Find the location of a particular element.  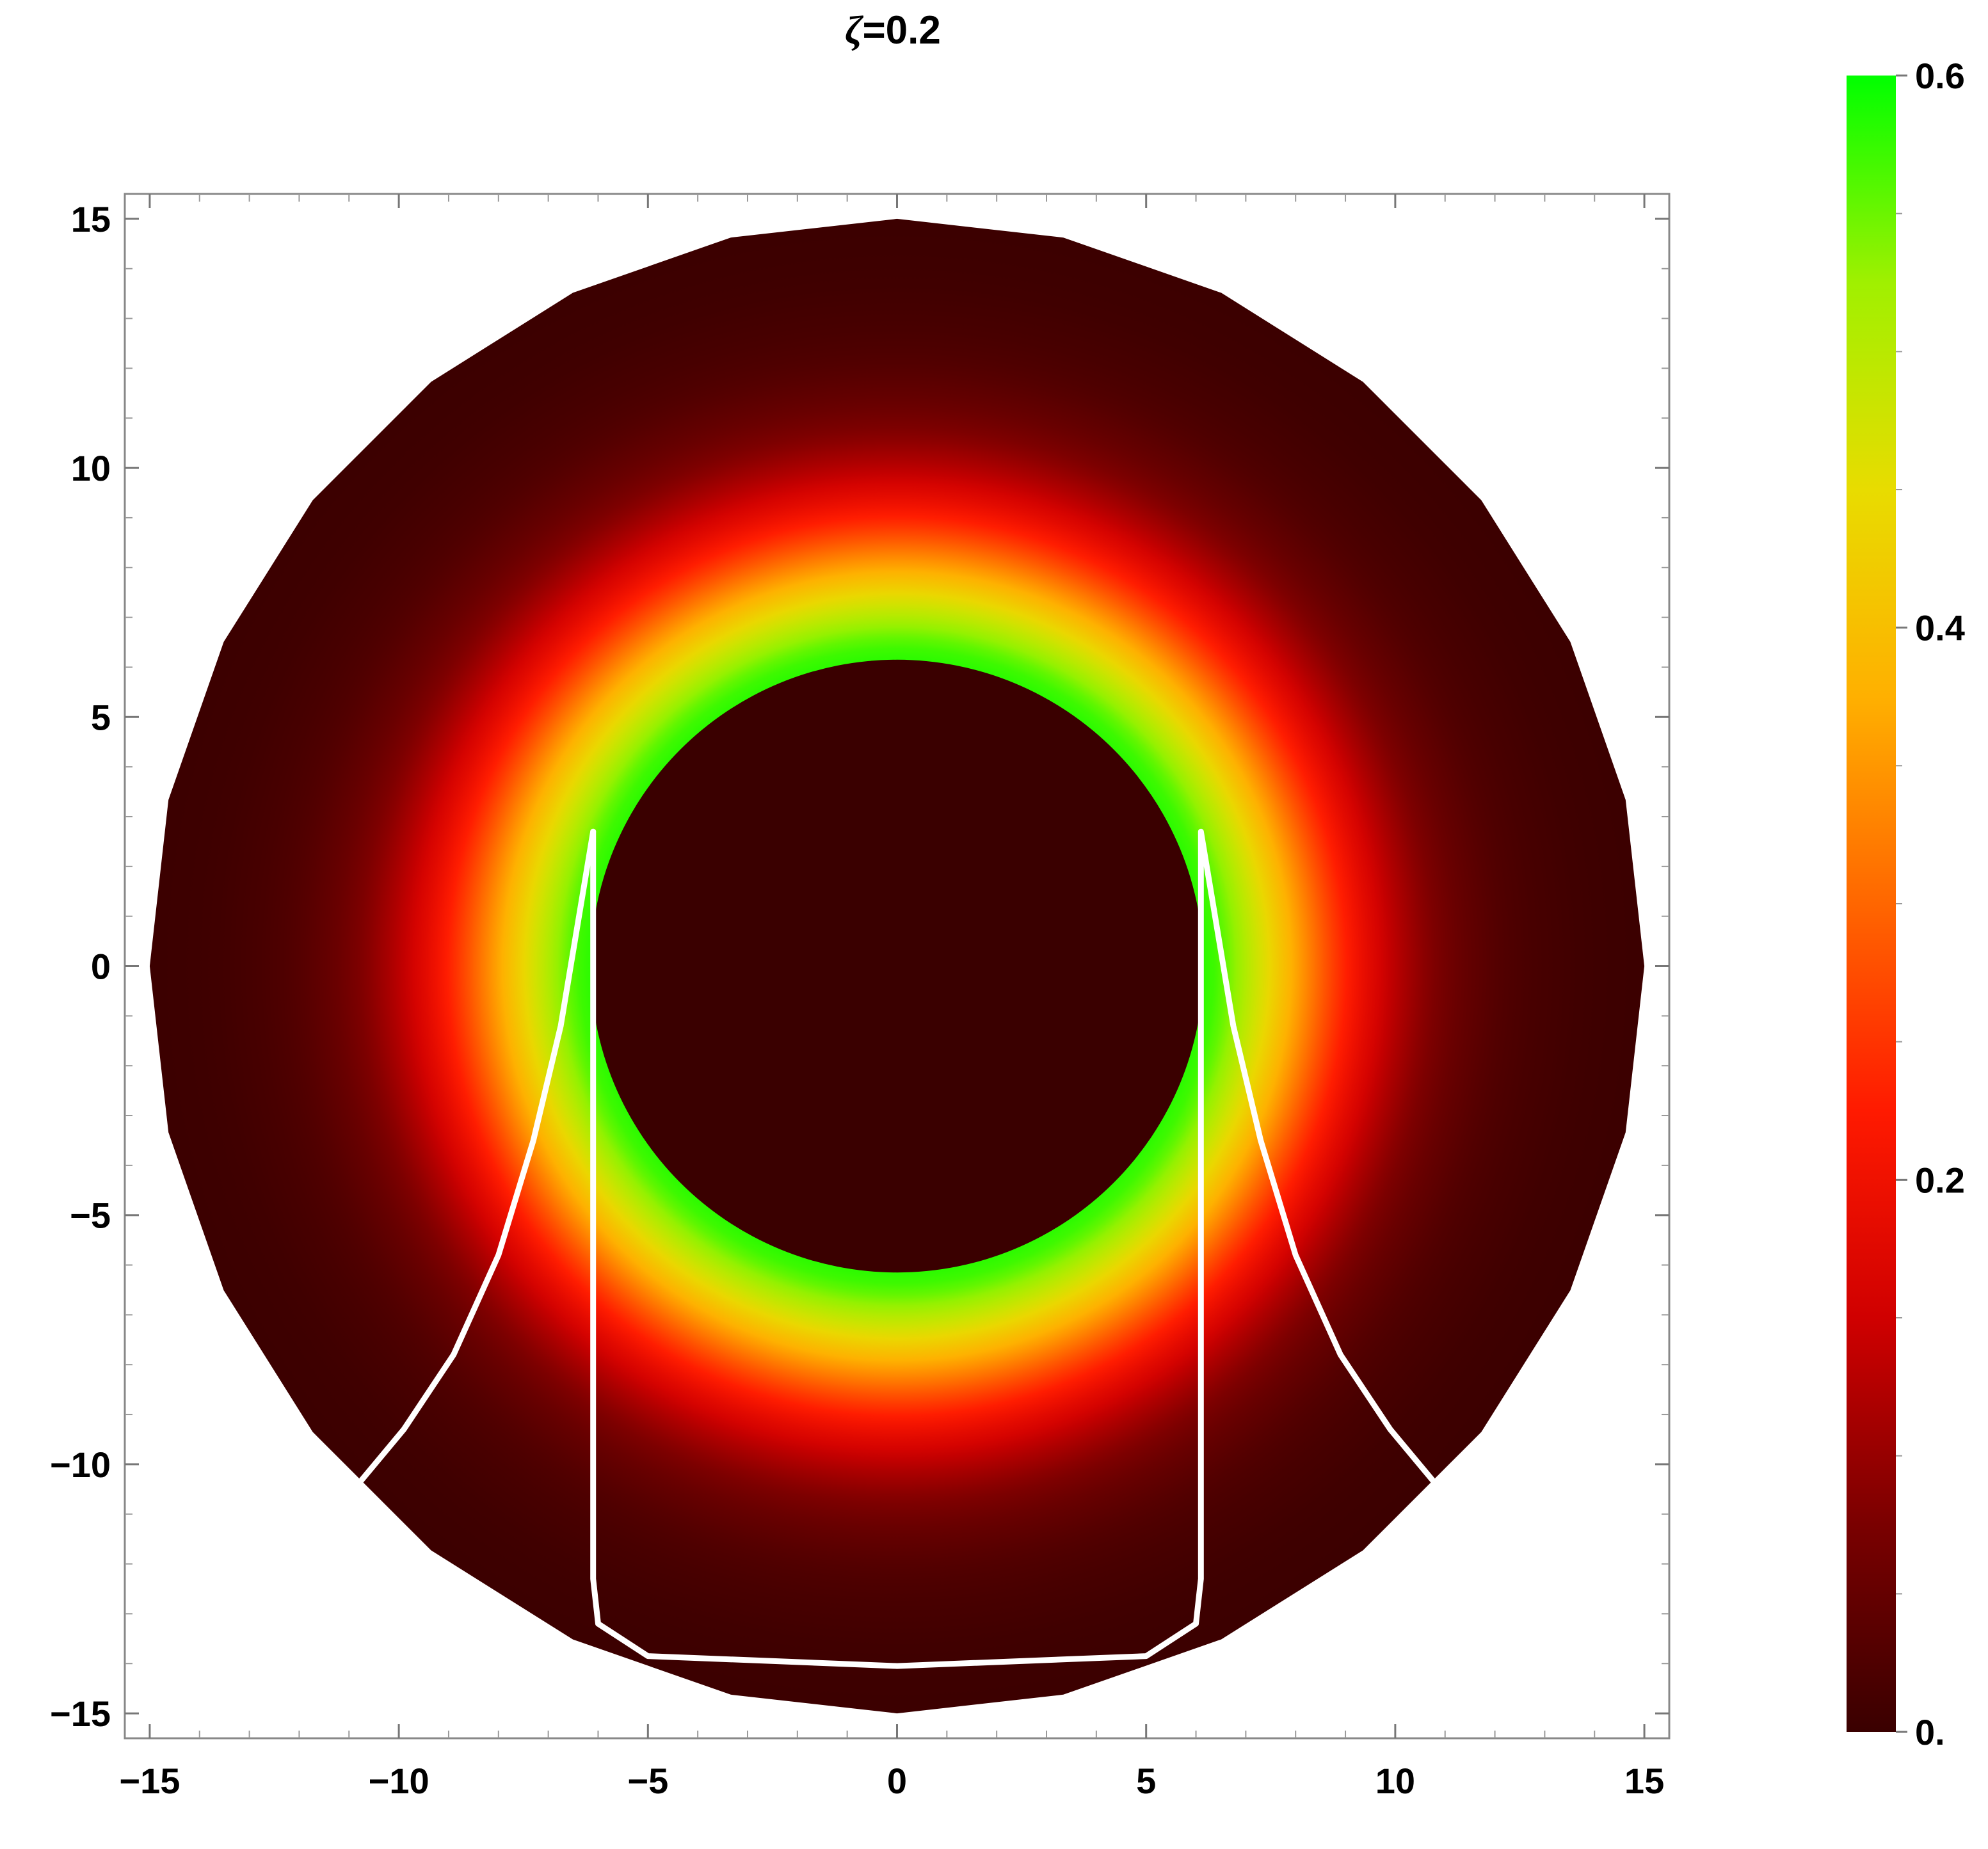

y-tick-label: 10 is located at coordinates (91, 468).